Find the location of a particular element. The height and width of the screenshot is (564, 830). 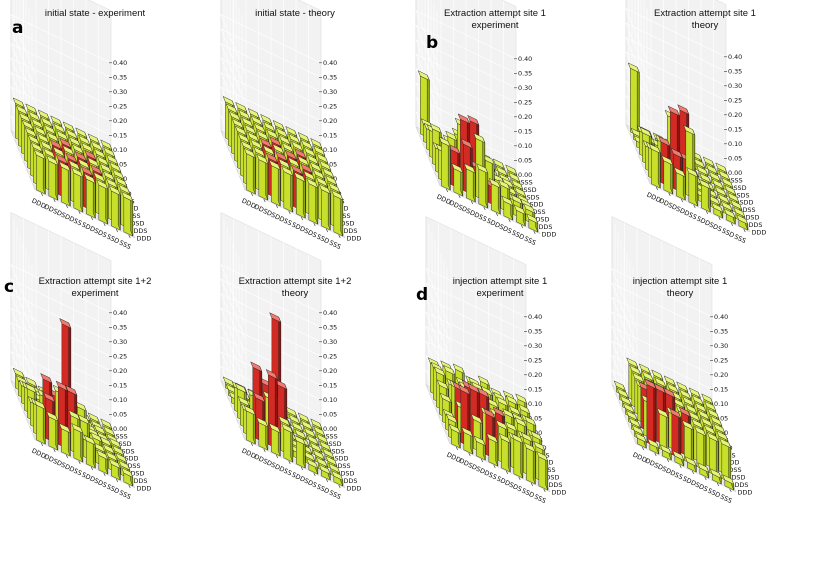

col-label: SDD is located at coordinates (733, 463).